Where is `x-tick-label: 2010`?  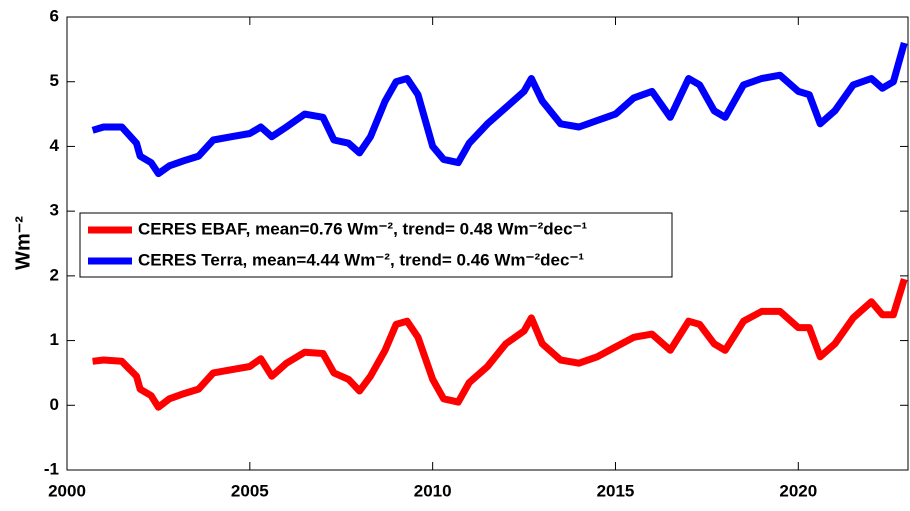
x-tick-label: 2010 is located at coordinates (433, 490).